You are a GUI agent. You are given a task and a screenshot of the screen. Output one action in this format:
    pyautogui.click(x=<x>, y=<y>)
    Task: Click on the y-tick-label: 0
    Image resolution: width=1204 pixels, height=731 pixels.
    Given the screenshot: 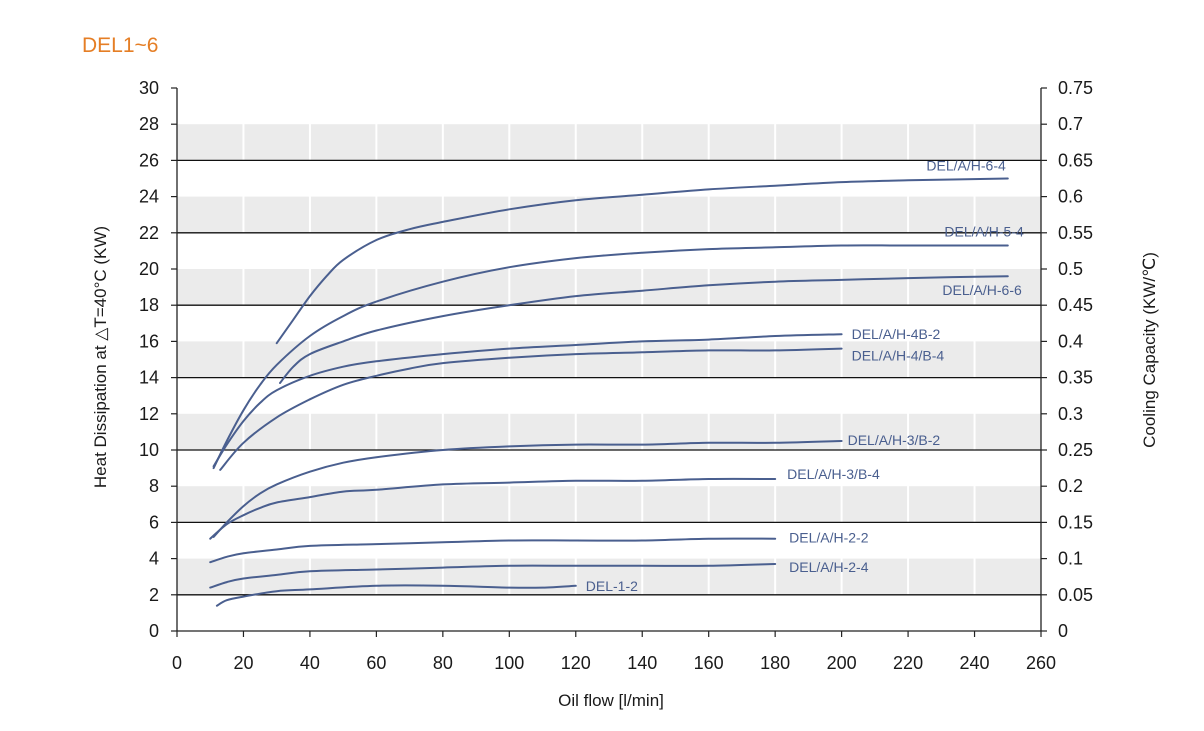 What is the action you would take?
    pyautogui.click(x=154, y=631)
    